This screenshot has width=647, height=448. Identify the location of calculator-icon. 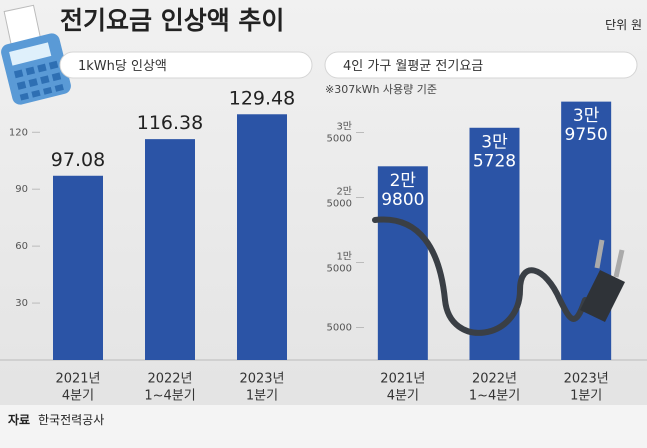
(36, 54).